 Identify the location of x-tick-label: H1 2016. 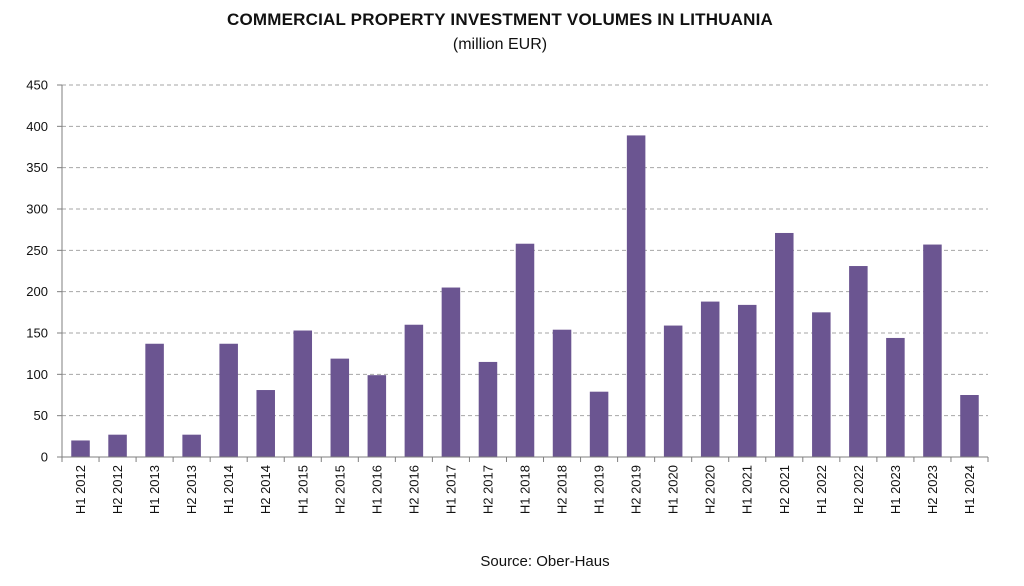
(376, 489).